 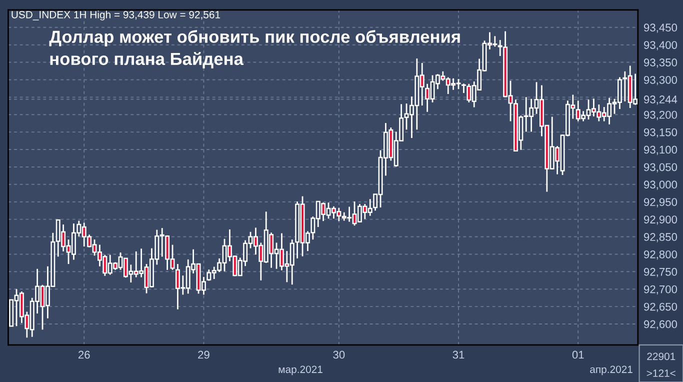 What do you see at coordinates (611, 371) in the screenshot?
I see `text: апр.2021` at bounding box center [611, 371].